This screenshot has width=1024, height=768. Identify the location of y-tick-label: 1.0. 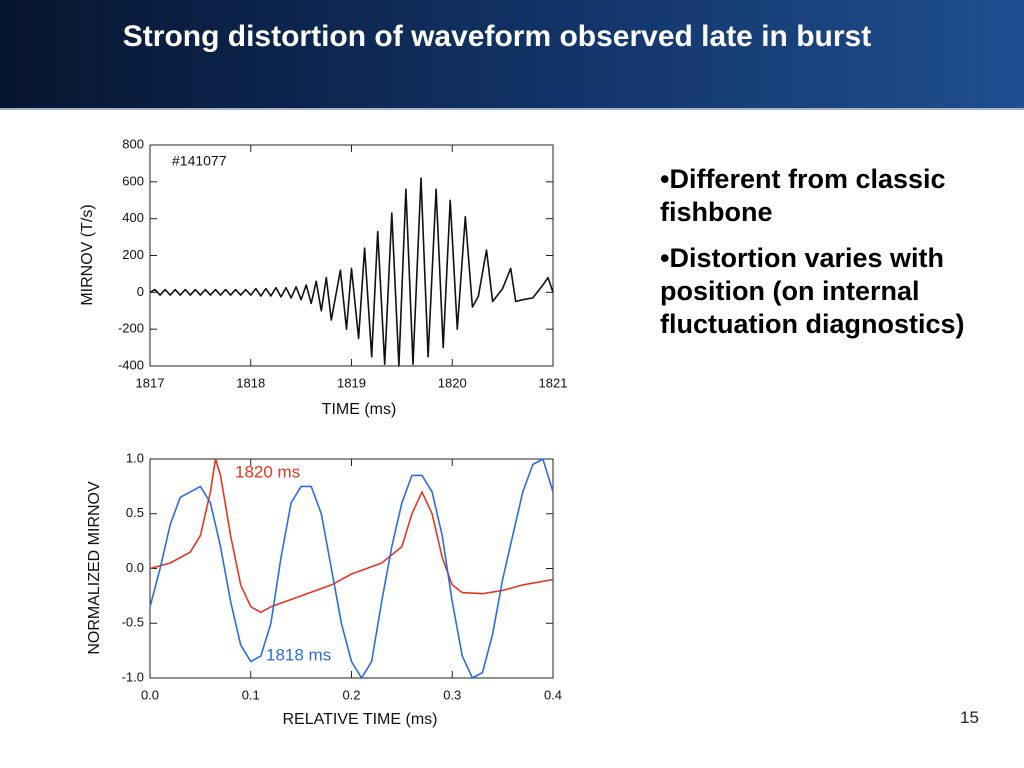
(135, 457).